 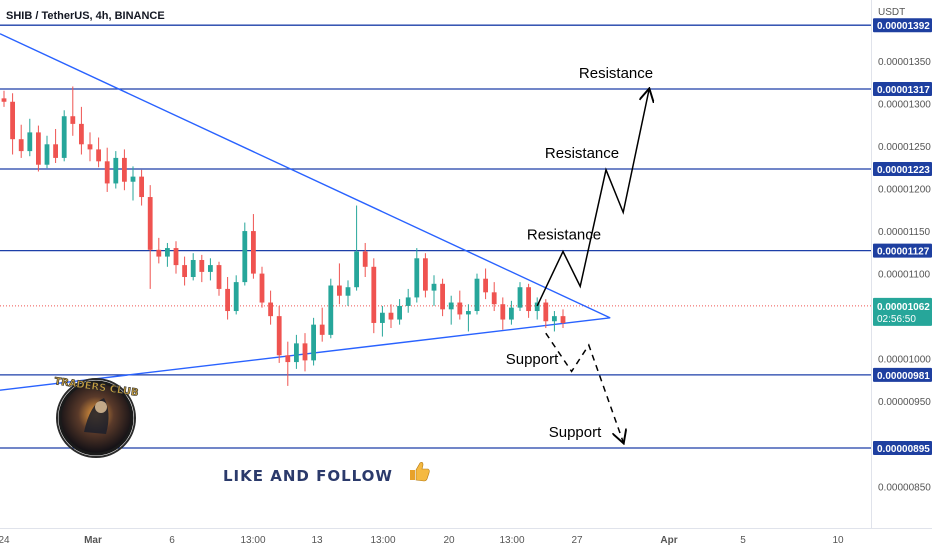 I want to click on x-tick-label: 20, so click(x=449, y=540).